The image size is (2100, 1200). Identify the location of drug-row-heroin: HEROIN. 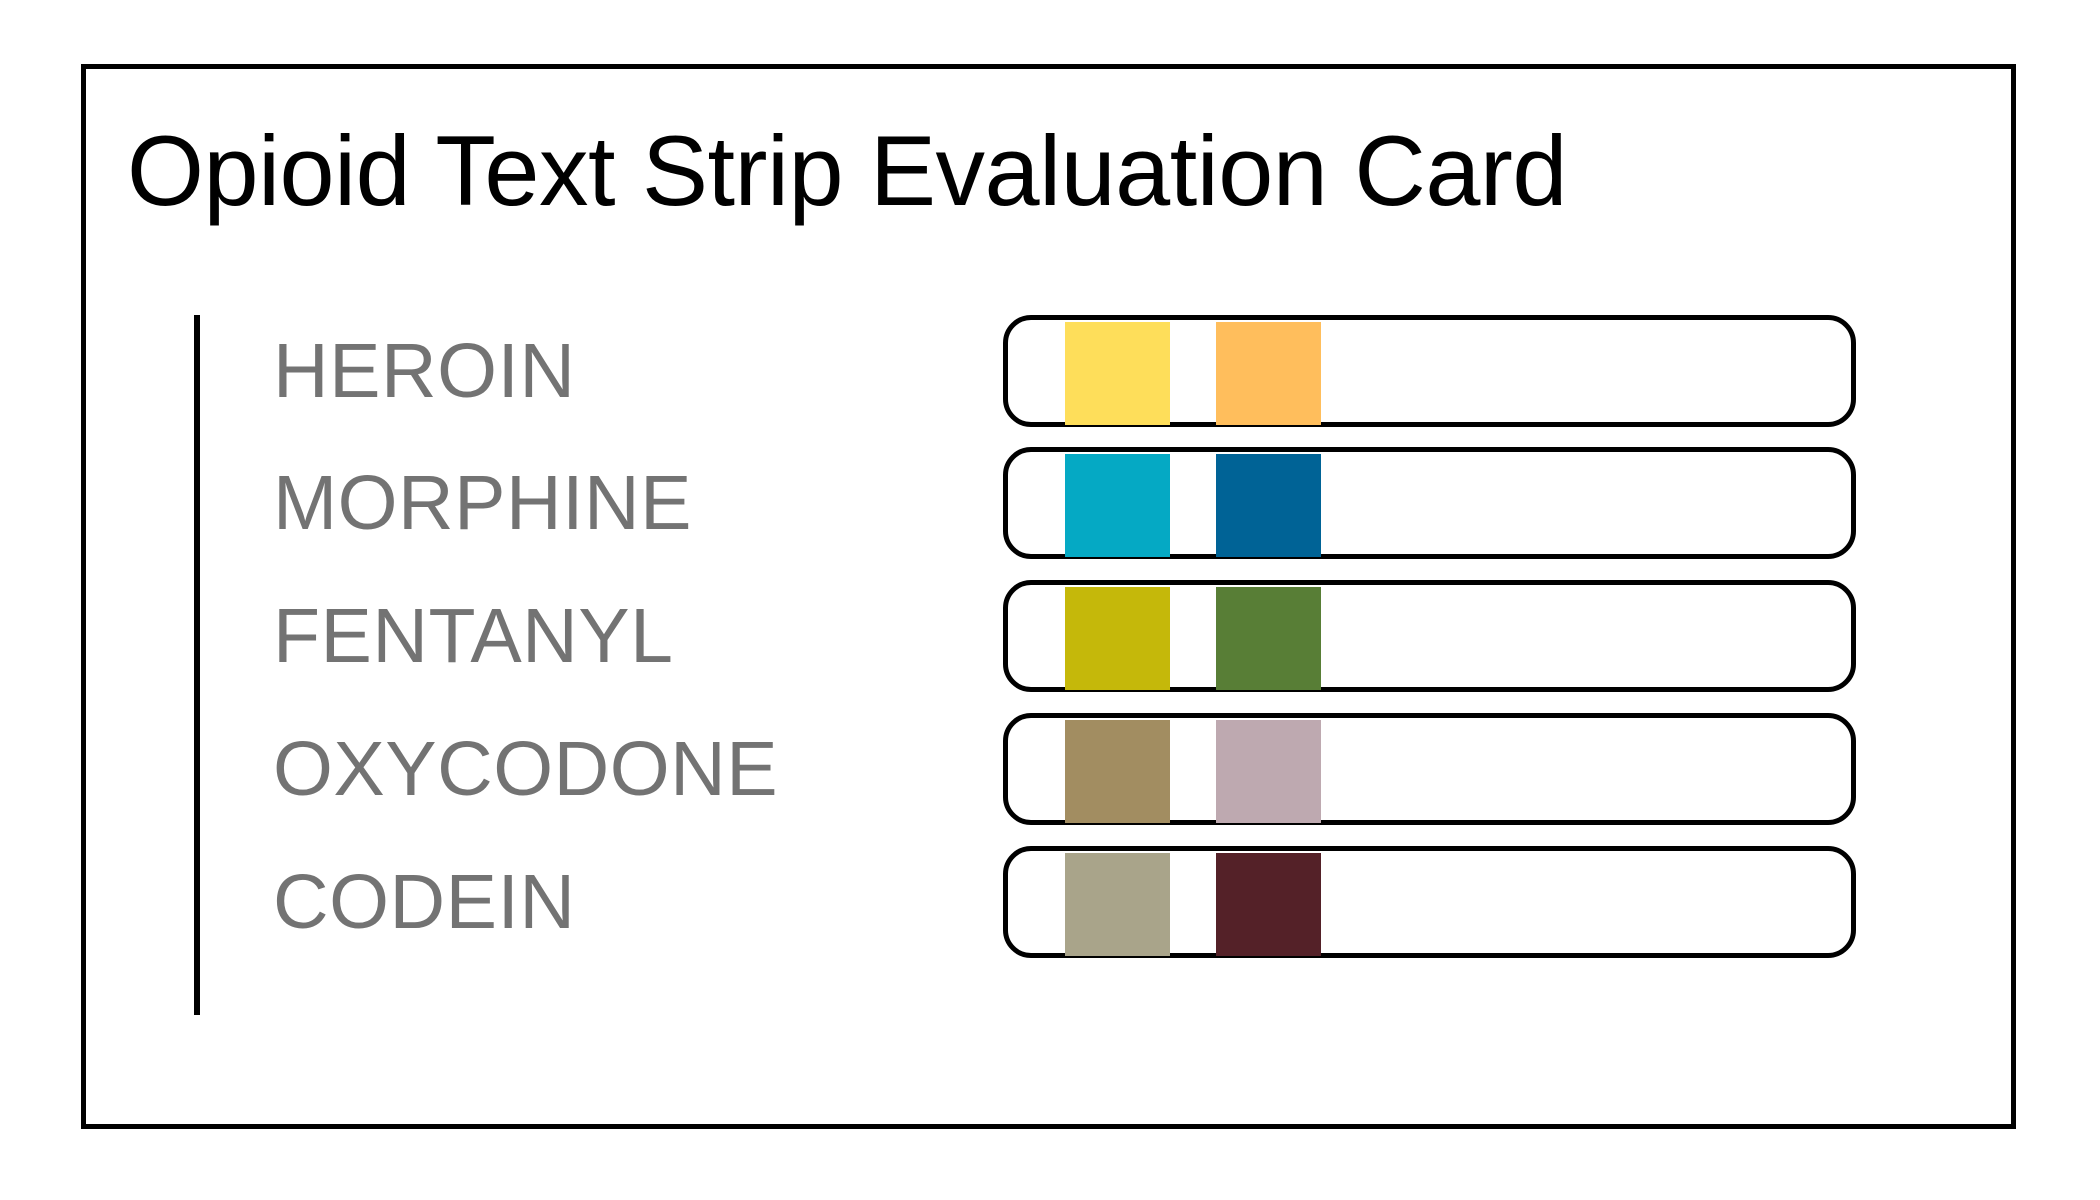
(1048, 371).